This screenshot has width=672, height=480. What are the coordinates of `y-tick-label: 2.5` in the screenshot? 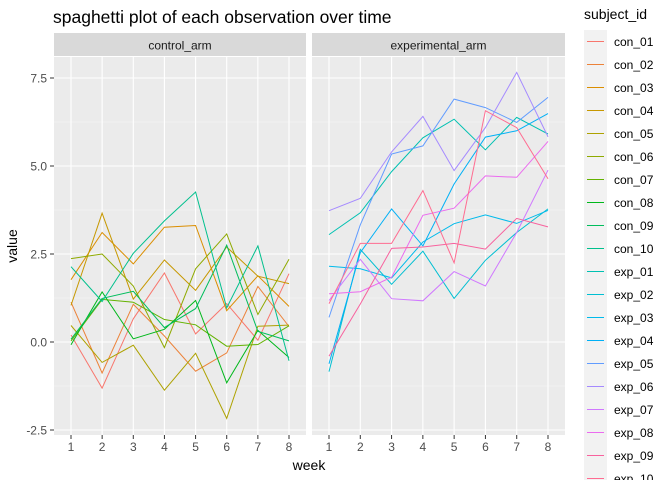 It's located at (38, 255).